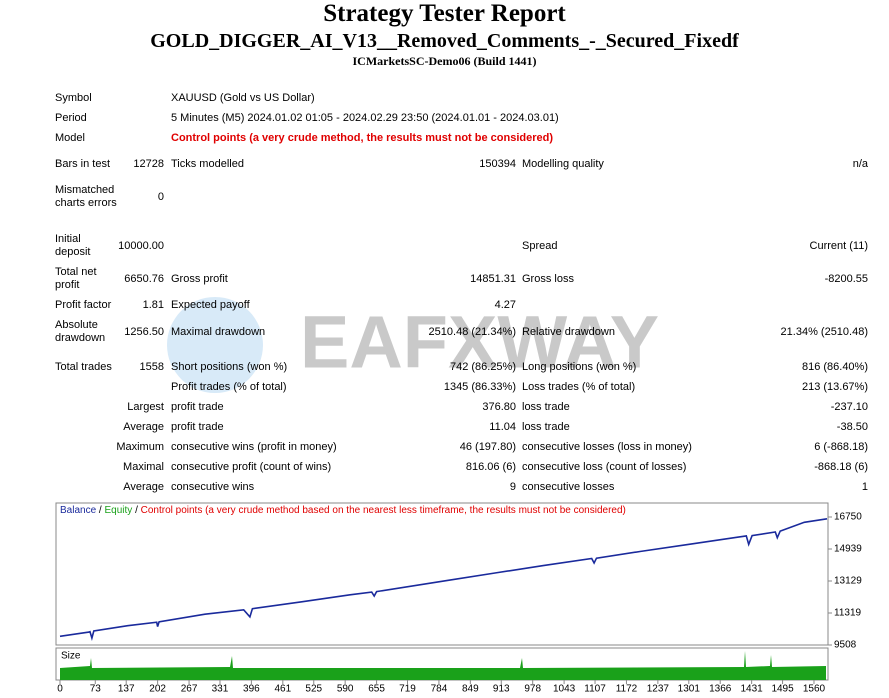  I want to click on row-label: Absolute drawdown, so click(80, 331).